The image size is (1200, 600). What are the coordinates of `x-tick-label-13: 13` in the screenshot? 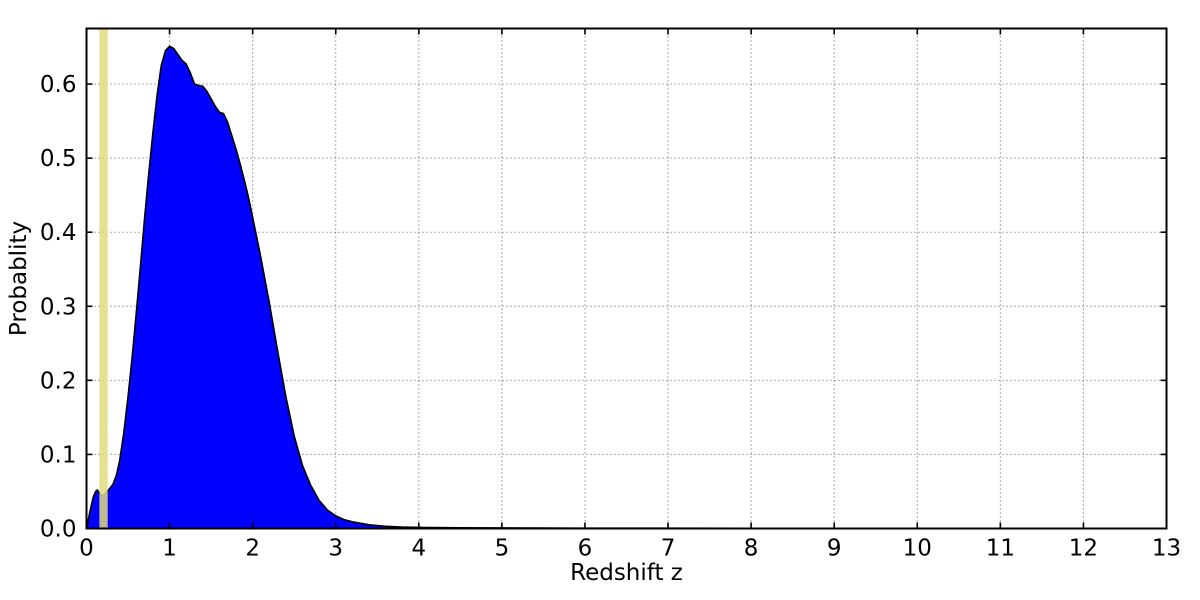 It's located at (1166, 549).